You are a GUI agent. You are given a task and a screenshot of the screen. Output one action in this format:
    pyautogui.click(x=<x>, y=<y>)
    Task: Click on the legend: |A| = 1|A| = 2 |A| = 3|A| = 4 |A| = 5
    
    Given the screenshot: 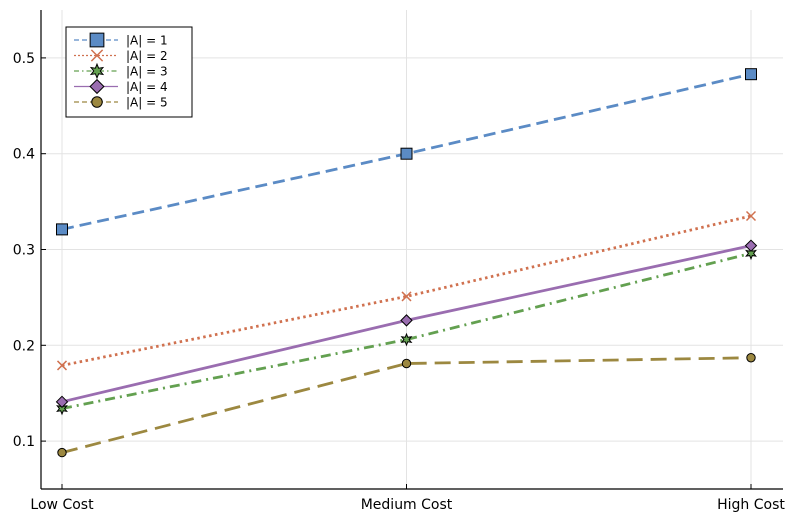 What is the action you would take?
    pyautogui.click(x=129, y=72)
    